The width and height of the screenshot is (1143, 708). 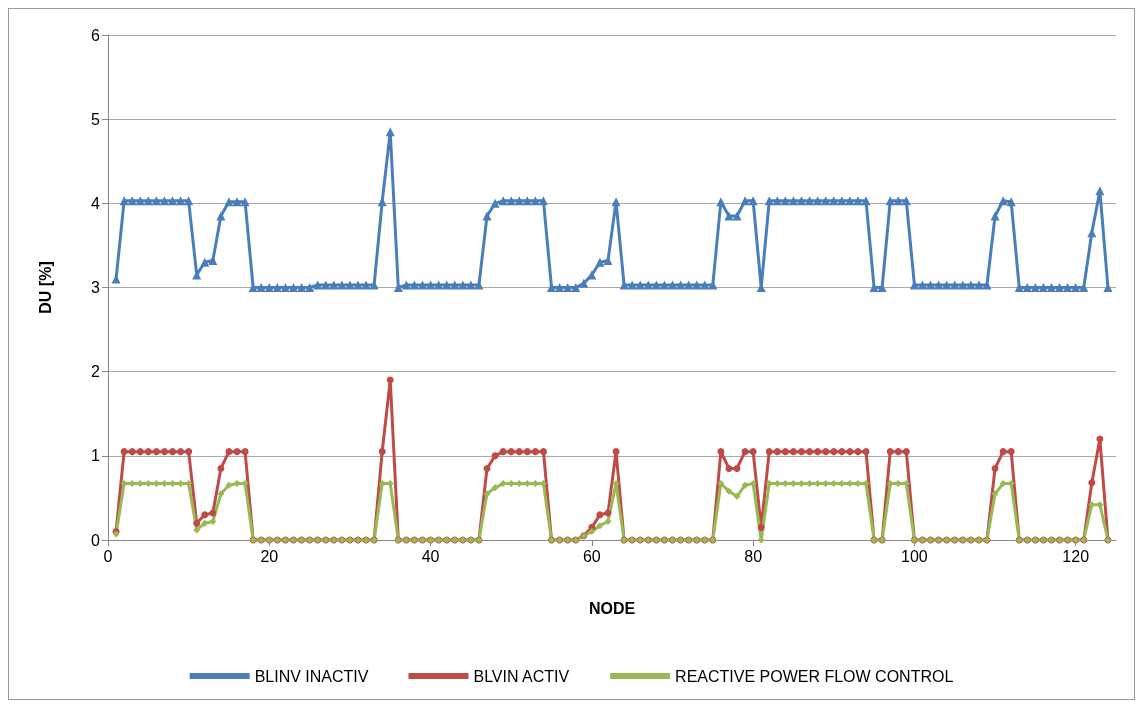 What do you see at coordinates (269, 556) in the screenshot?
I see `x-tick-label: 20` at bounding box center [269, 556].